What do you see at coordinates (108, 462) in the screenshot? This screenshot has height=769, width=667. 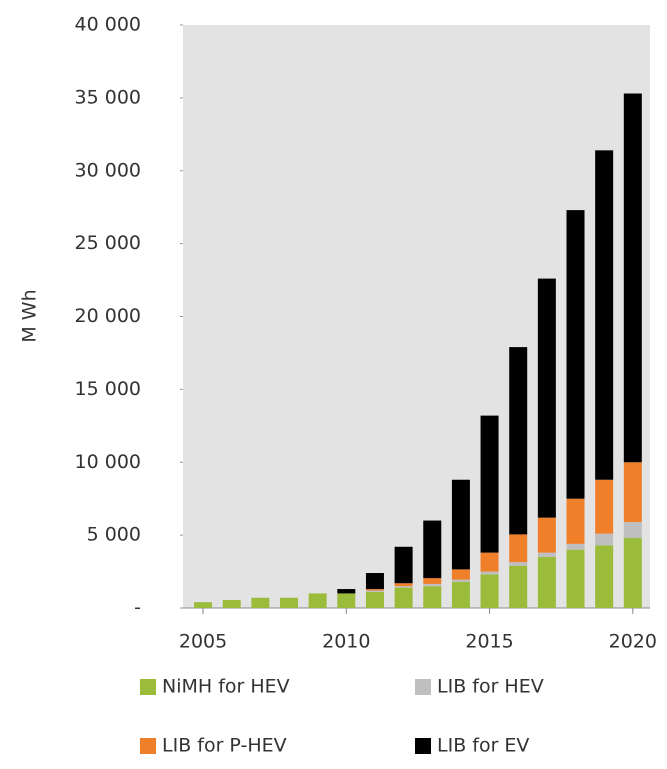 I see `y-tick-label: 10 000` at bounding box center [108, 462].